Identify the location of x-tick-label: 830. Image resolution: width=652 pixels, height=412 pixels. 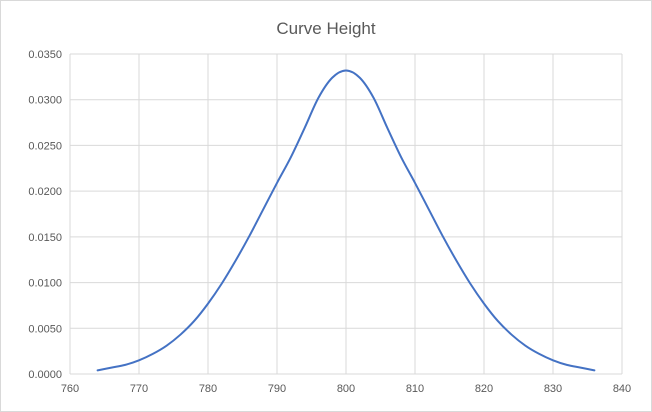
(553, 389).